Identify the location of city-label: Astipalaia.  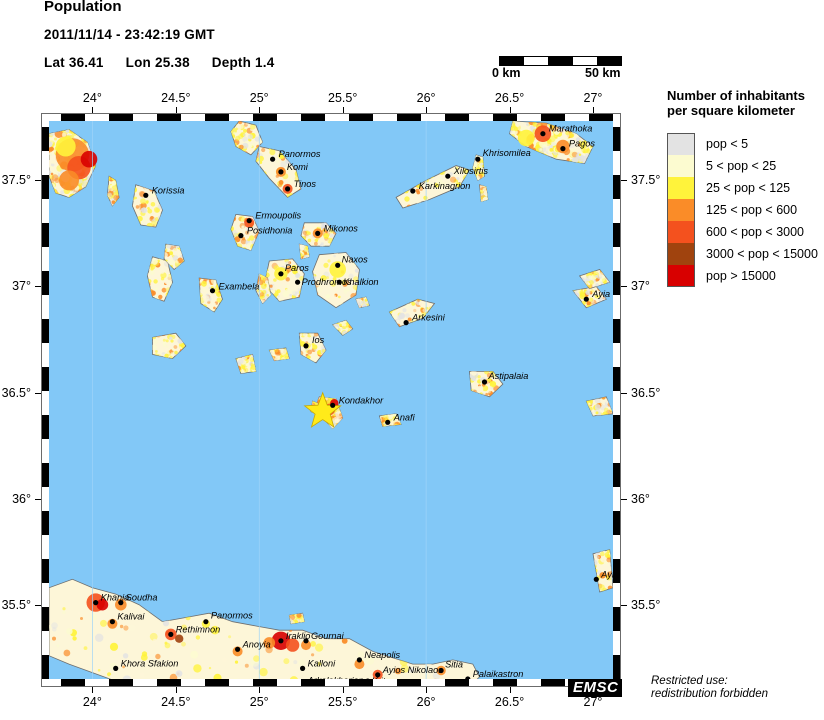
(508, 376).